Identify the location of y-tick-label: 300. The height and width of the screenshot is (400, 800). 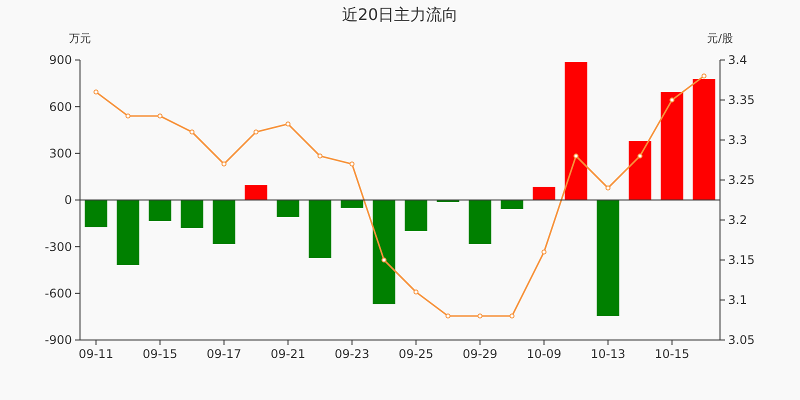
(60, 153).